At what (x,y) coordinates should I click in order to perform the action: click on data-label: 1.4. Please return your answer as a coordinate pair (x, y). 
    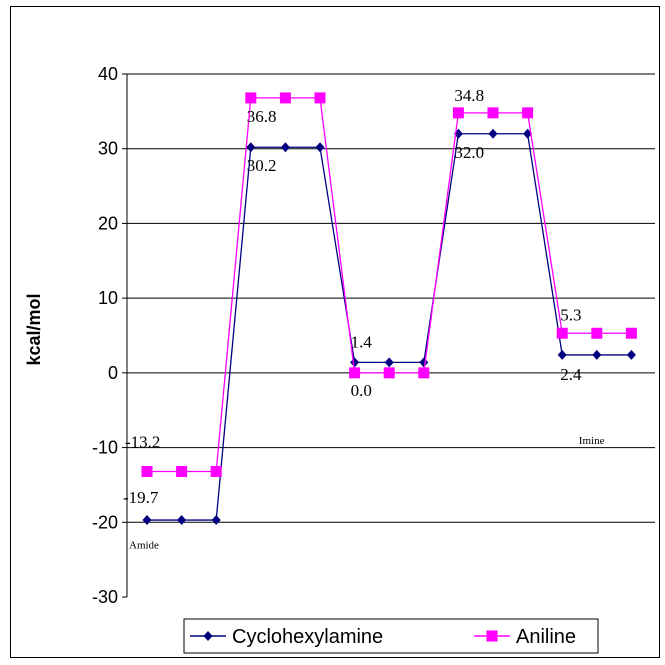
    Looking at the image, I should click on (362, 341).